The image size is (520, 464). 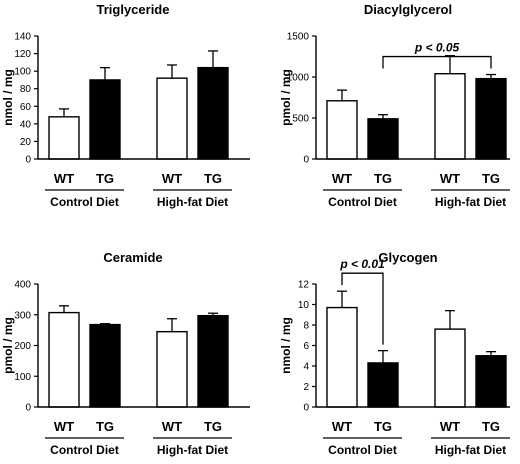 What do you see at coordinates (26, 142) in the screenshot?
I see `y-tick-label: 20` at bounding box center [26, 142].